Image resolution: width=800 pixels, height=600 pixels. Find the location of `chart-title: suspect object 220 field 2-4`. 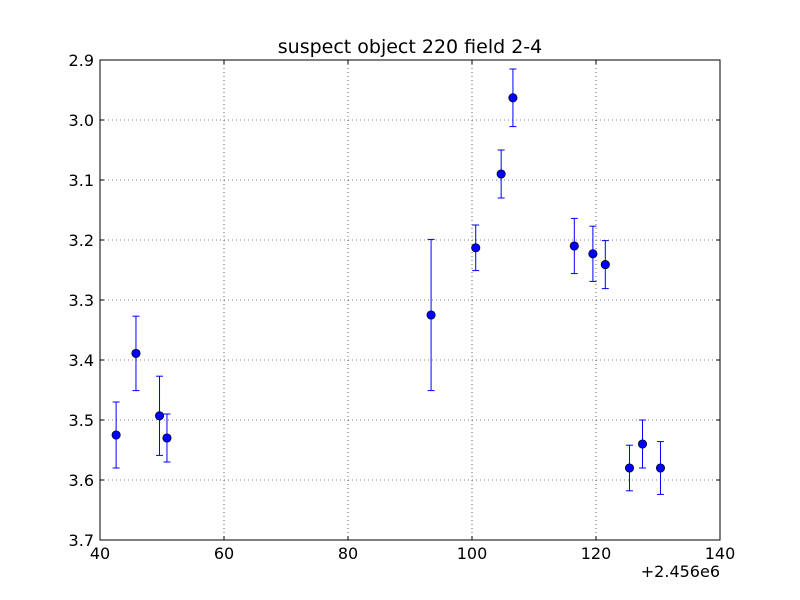

chart-title: suspect object 220 field 2-4 is located at coordinates (410, 47).